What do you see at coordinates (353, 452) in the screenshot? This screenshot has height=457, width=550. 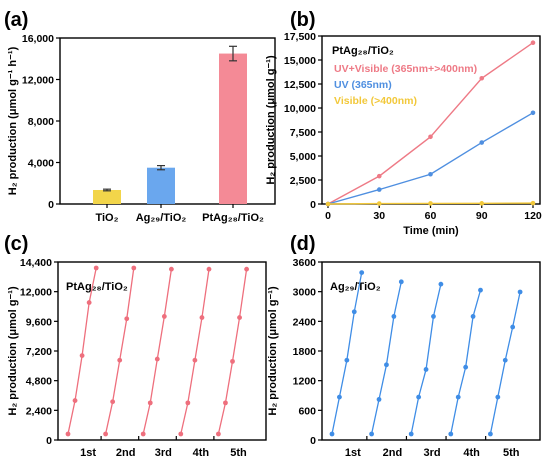 I see `d-cycle-label-0: 1st` at bounding box center [353, 452].